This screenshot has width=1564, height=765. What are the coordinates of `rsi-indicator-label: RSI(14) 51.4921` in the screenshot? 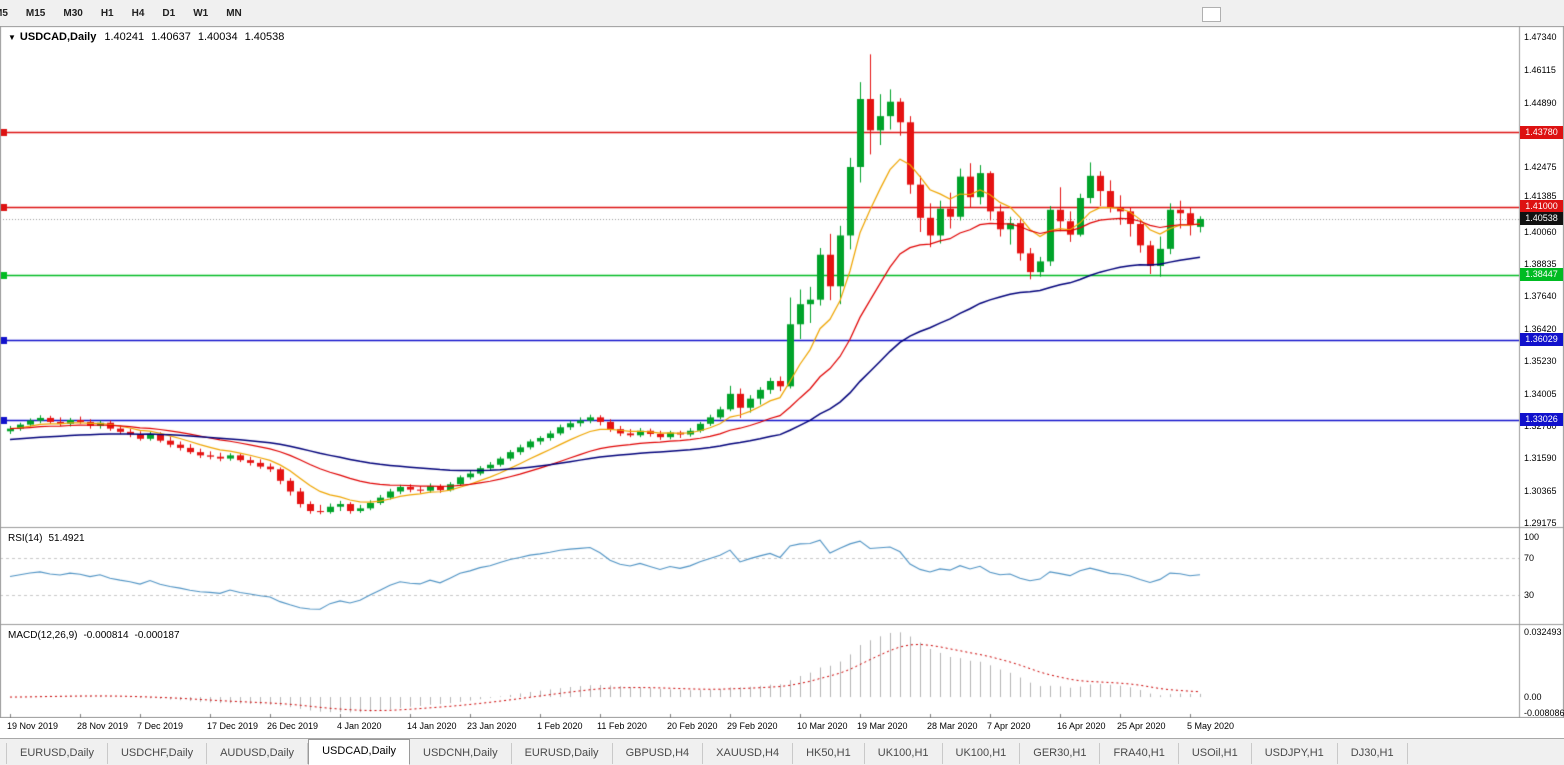 It's located at (46, 538).